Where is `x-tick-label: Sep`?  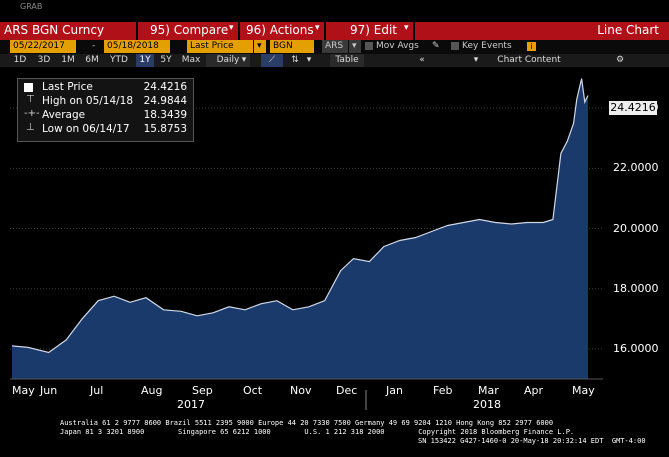
x-tick-label: Sep is located at coordinates (202, 390).